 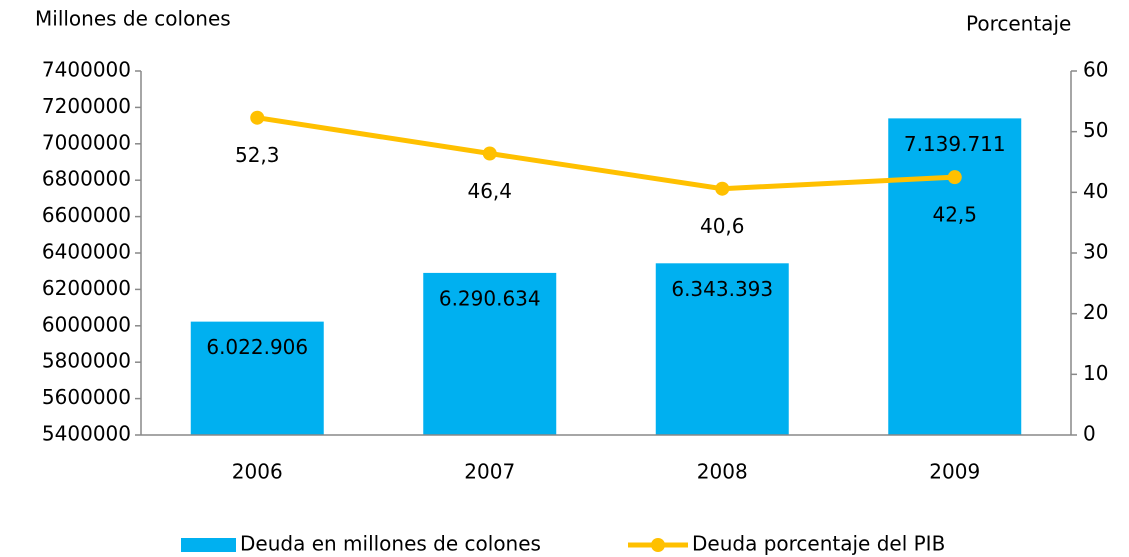 I want to click on y-tick-label: 7000000, so click(x=86, y=142).